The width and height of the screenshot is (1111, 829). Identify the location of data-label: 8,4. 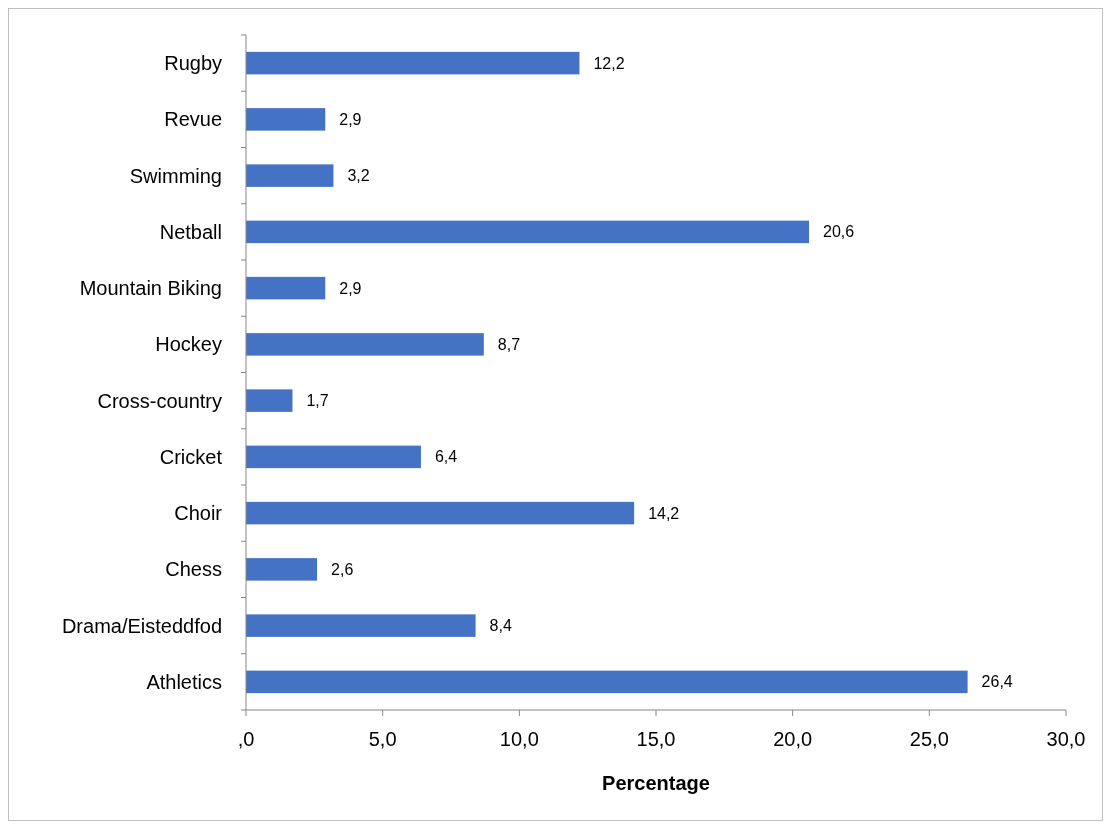
(500, 626).